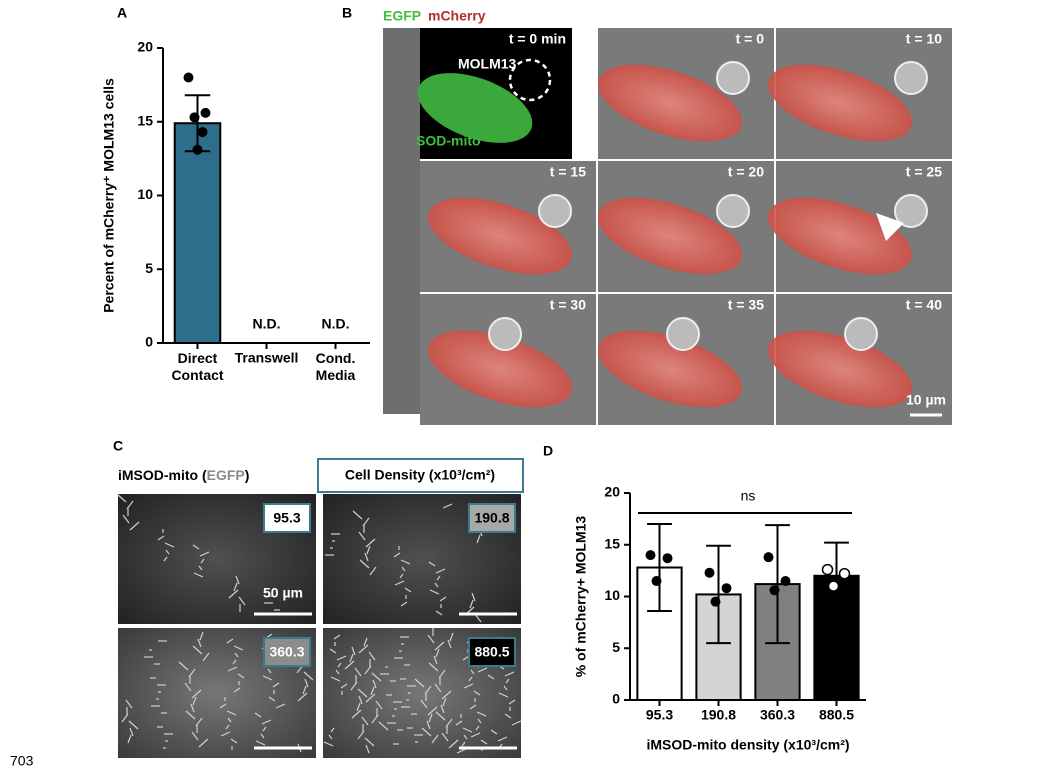 This screenshot has height=780, width=1037. Describe the element at coordinates (659, 715) in the screenshot. I see `x-tick-label: 95.3` at that location.